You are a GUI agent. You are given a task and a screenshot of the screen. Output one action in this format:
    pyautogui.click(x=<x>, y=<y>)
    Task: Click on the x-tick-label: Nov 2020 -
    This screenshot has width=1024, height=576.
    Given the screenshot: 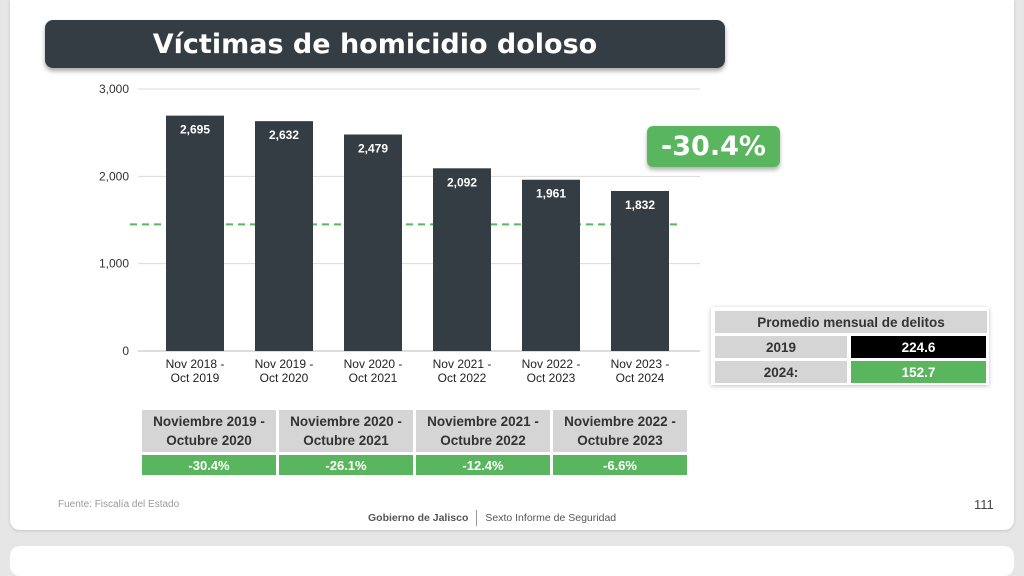 What is the action you would take?
    pyautogui.click(x=373, y=364)
    